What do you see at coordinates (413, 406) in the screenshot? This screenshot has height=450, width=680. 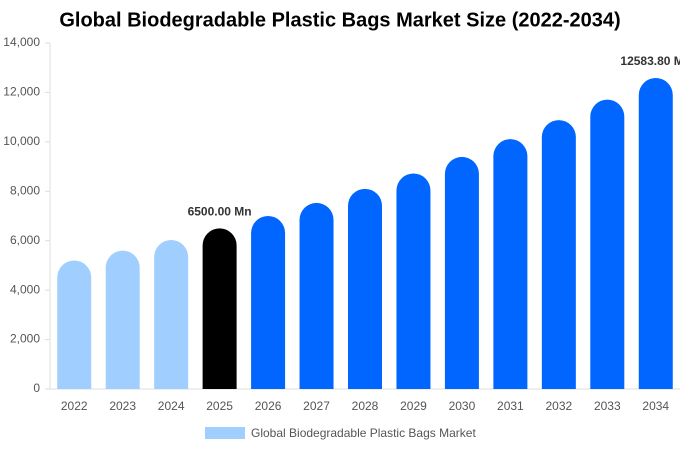 I see `x-tick-label: 2029` at bounding box center [413, 406].